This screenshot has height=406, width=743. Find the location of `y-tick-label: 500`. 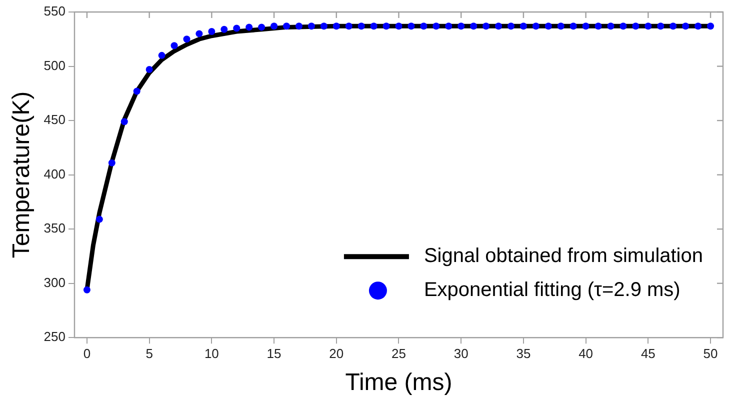

y-tick-label: 500 is located at coordinates (55, 65).